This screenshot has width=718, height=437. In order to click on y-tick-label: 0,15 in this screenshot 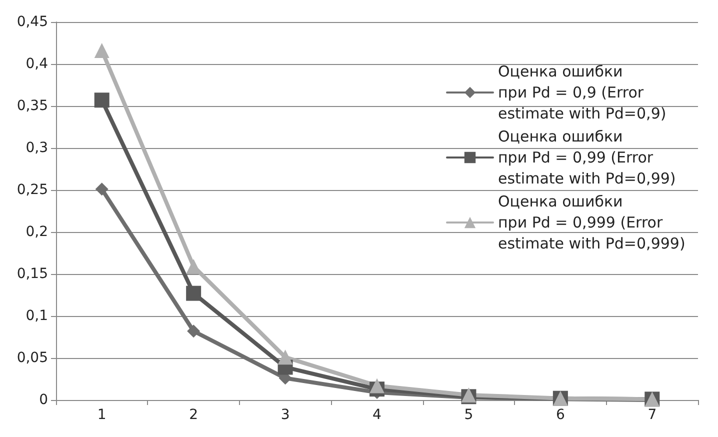, I will do `click(32, 274)`.